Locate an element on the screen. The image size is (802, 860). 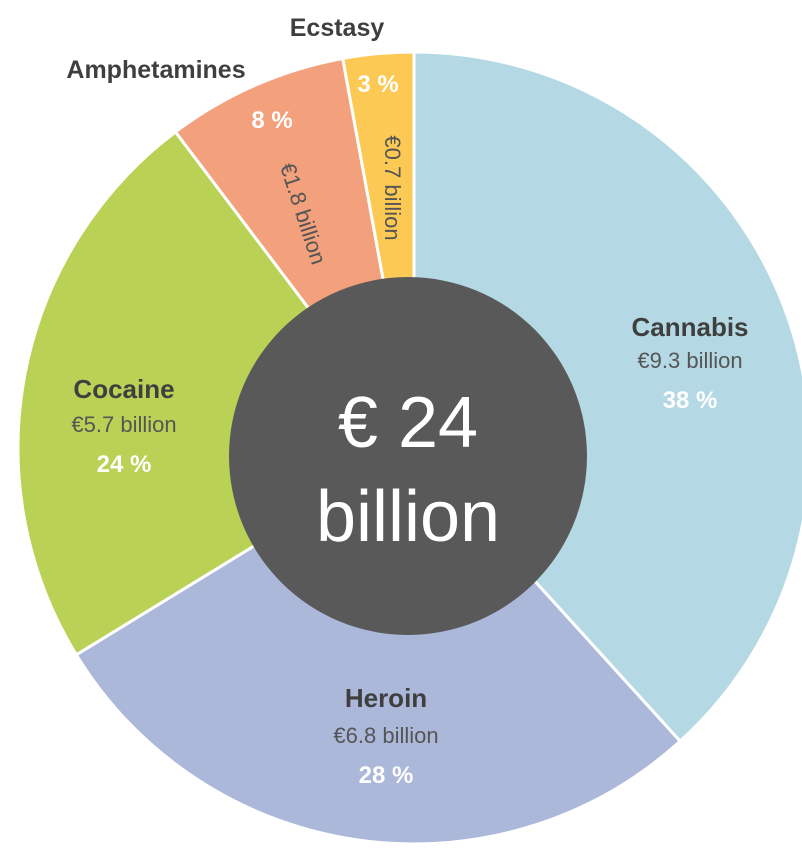
cannabis-amount-label: €9.3 billion is located at coordinates (689, 360).